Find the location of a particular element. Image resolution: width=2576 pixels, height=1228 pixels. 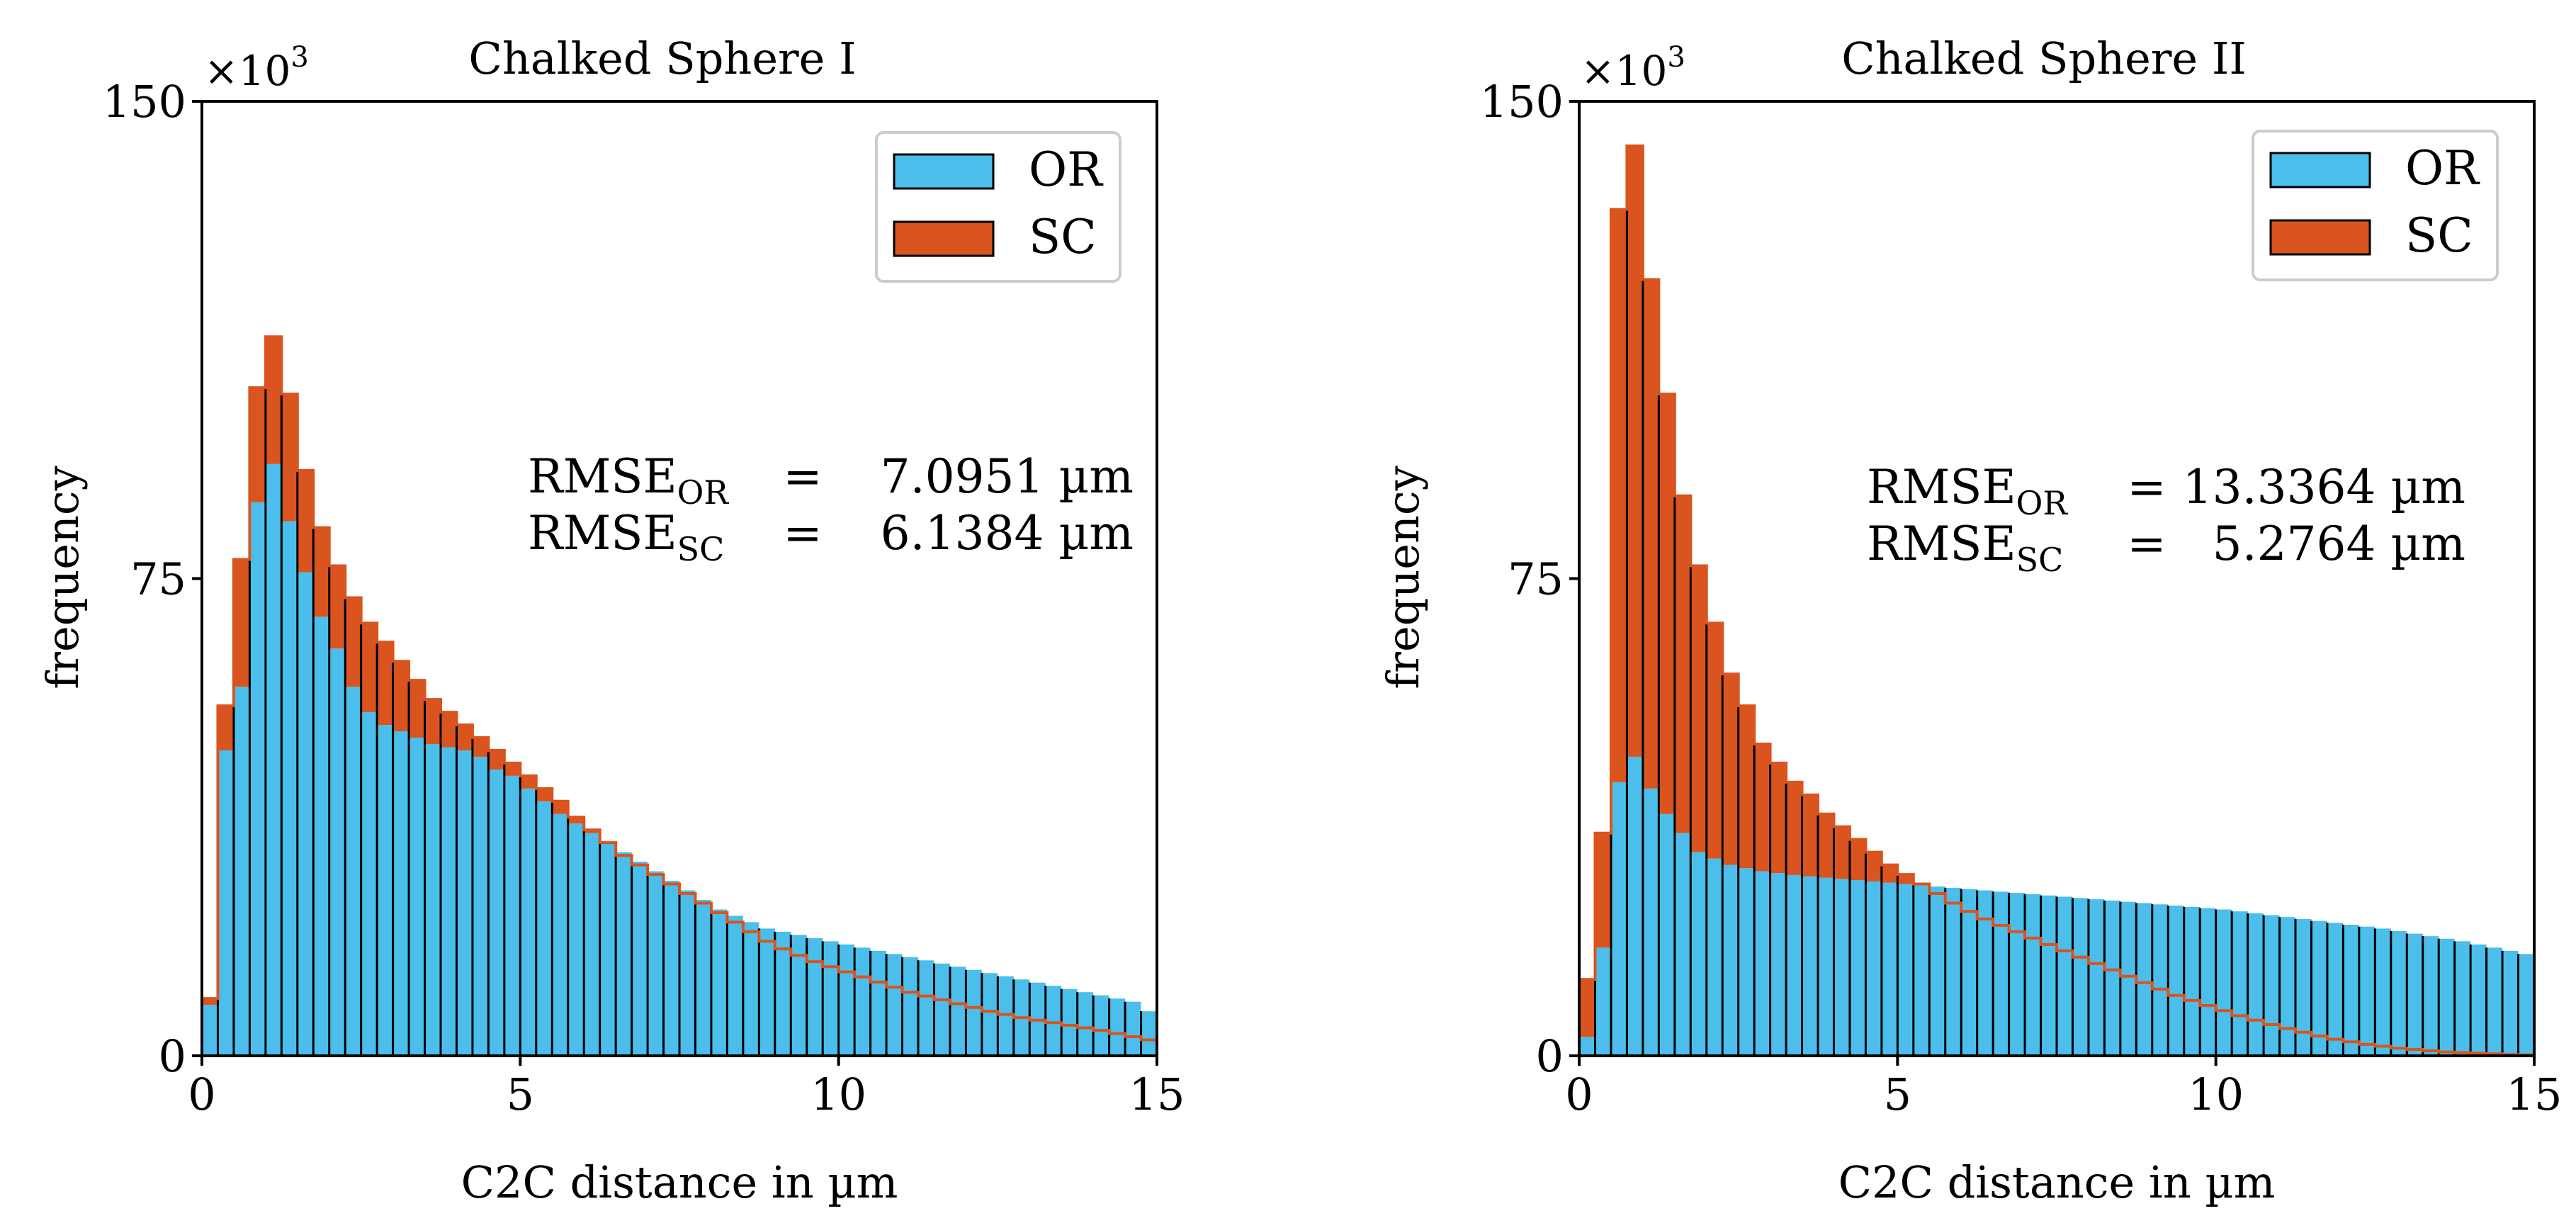

legend-swatch-sc is located at coordinates (944, 238).